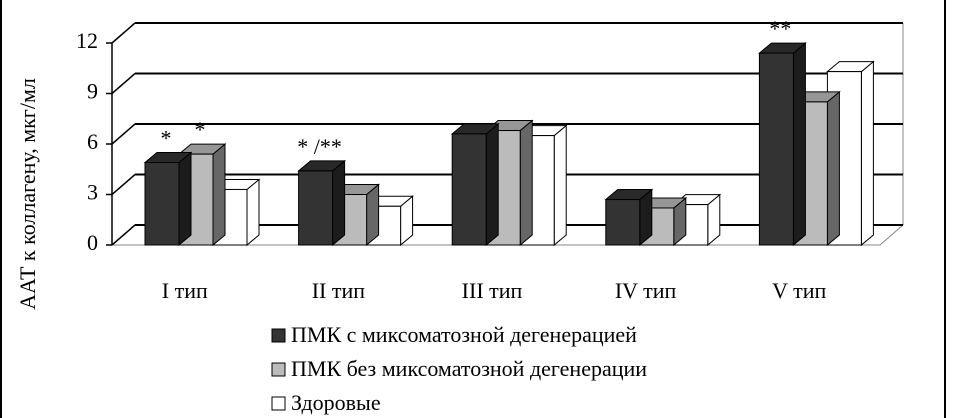  Describe the element at coordinates (492, 290) in the screenshot. I see `x-tick-label: III тип` at that location.